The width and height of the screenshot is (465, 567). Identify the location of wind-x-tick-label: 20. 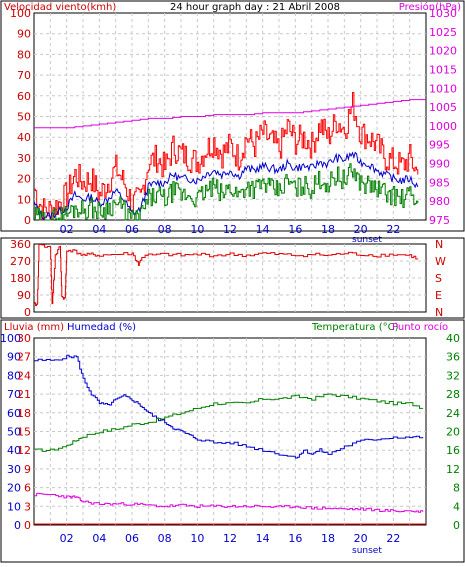
(361, 229).